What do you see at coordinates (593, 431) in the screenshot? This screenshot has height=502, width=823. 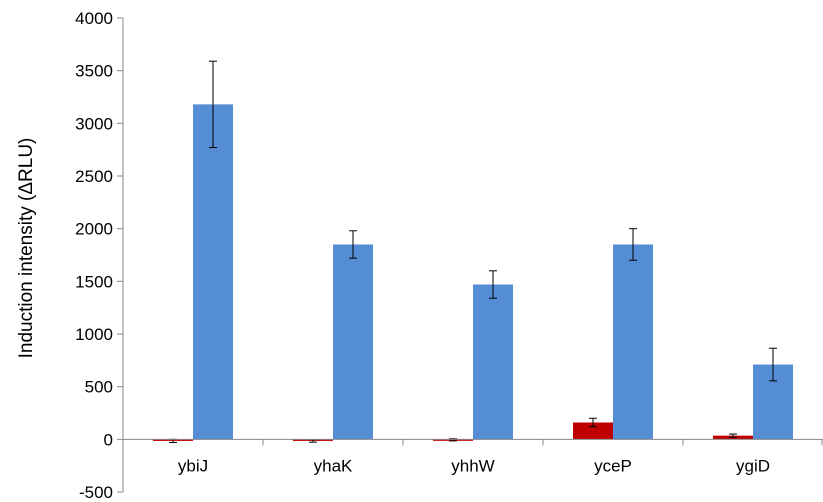 I see `bar-red` at bounding box center [593, 431].